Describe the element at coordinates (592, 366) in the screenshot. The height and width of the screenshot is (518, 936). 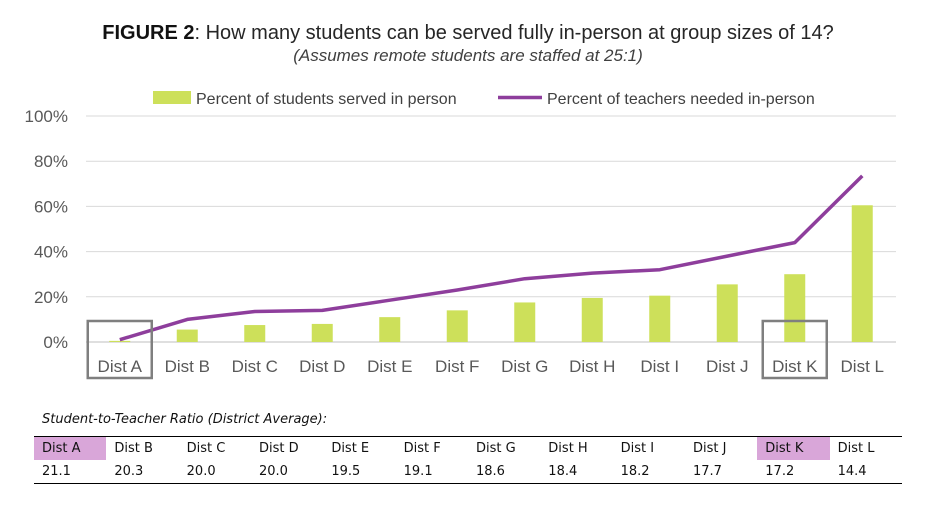
I see `x-tick-label: Dist H` at that location.